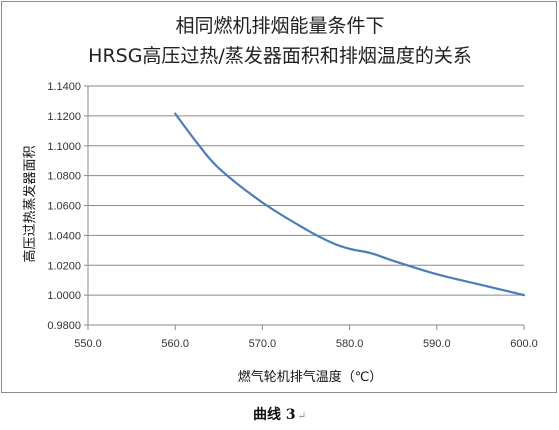 This screenshot has height=430, width=559. I want to click on y-tick-label: 0.9800, so click(64, 326).